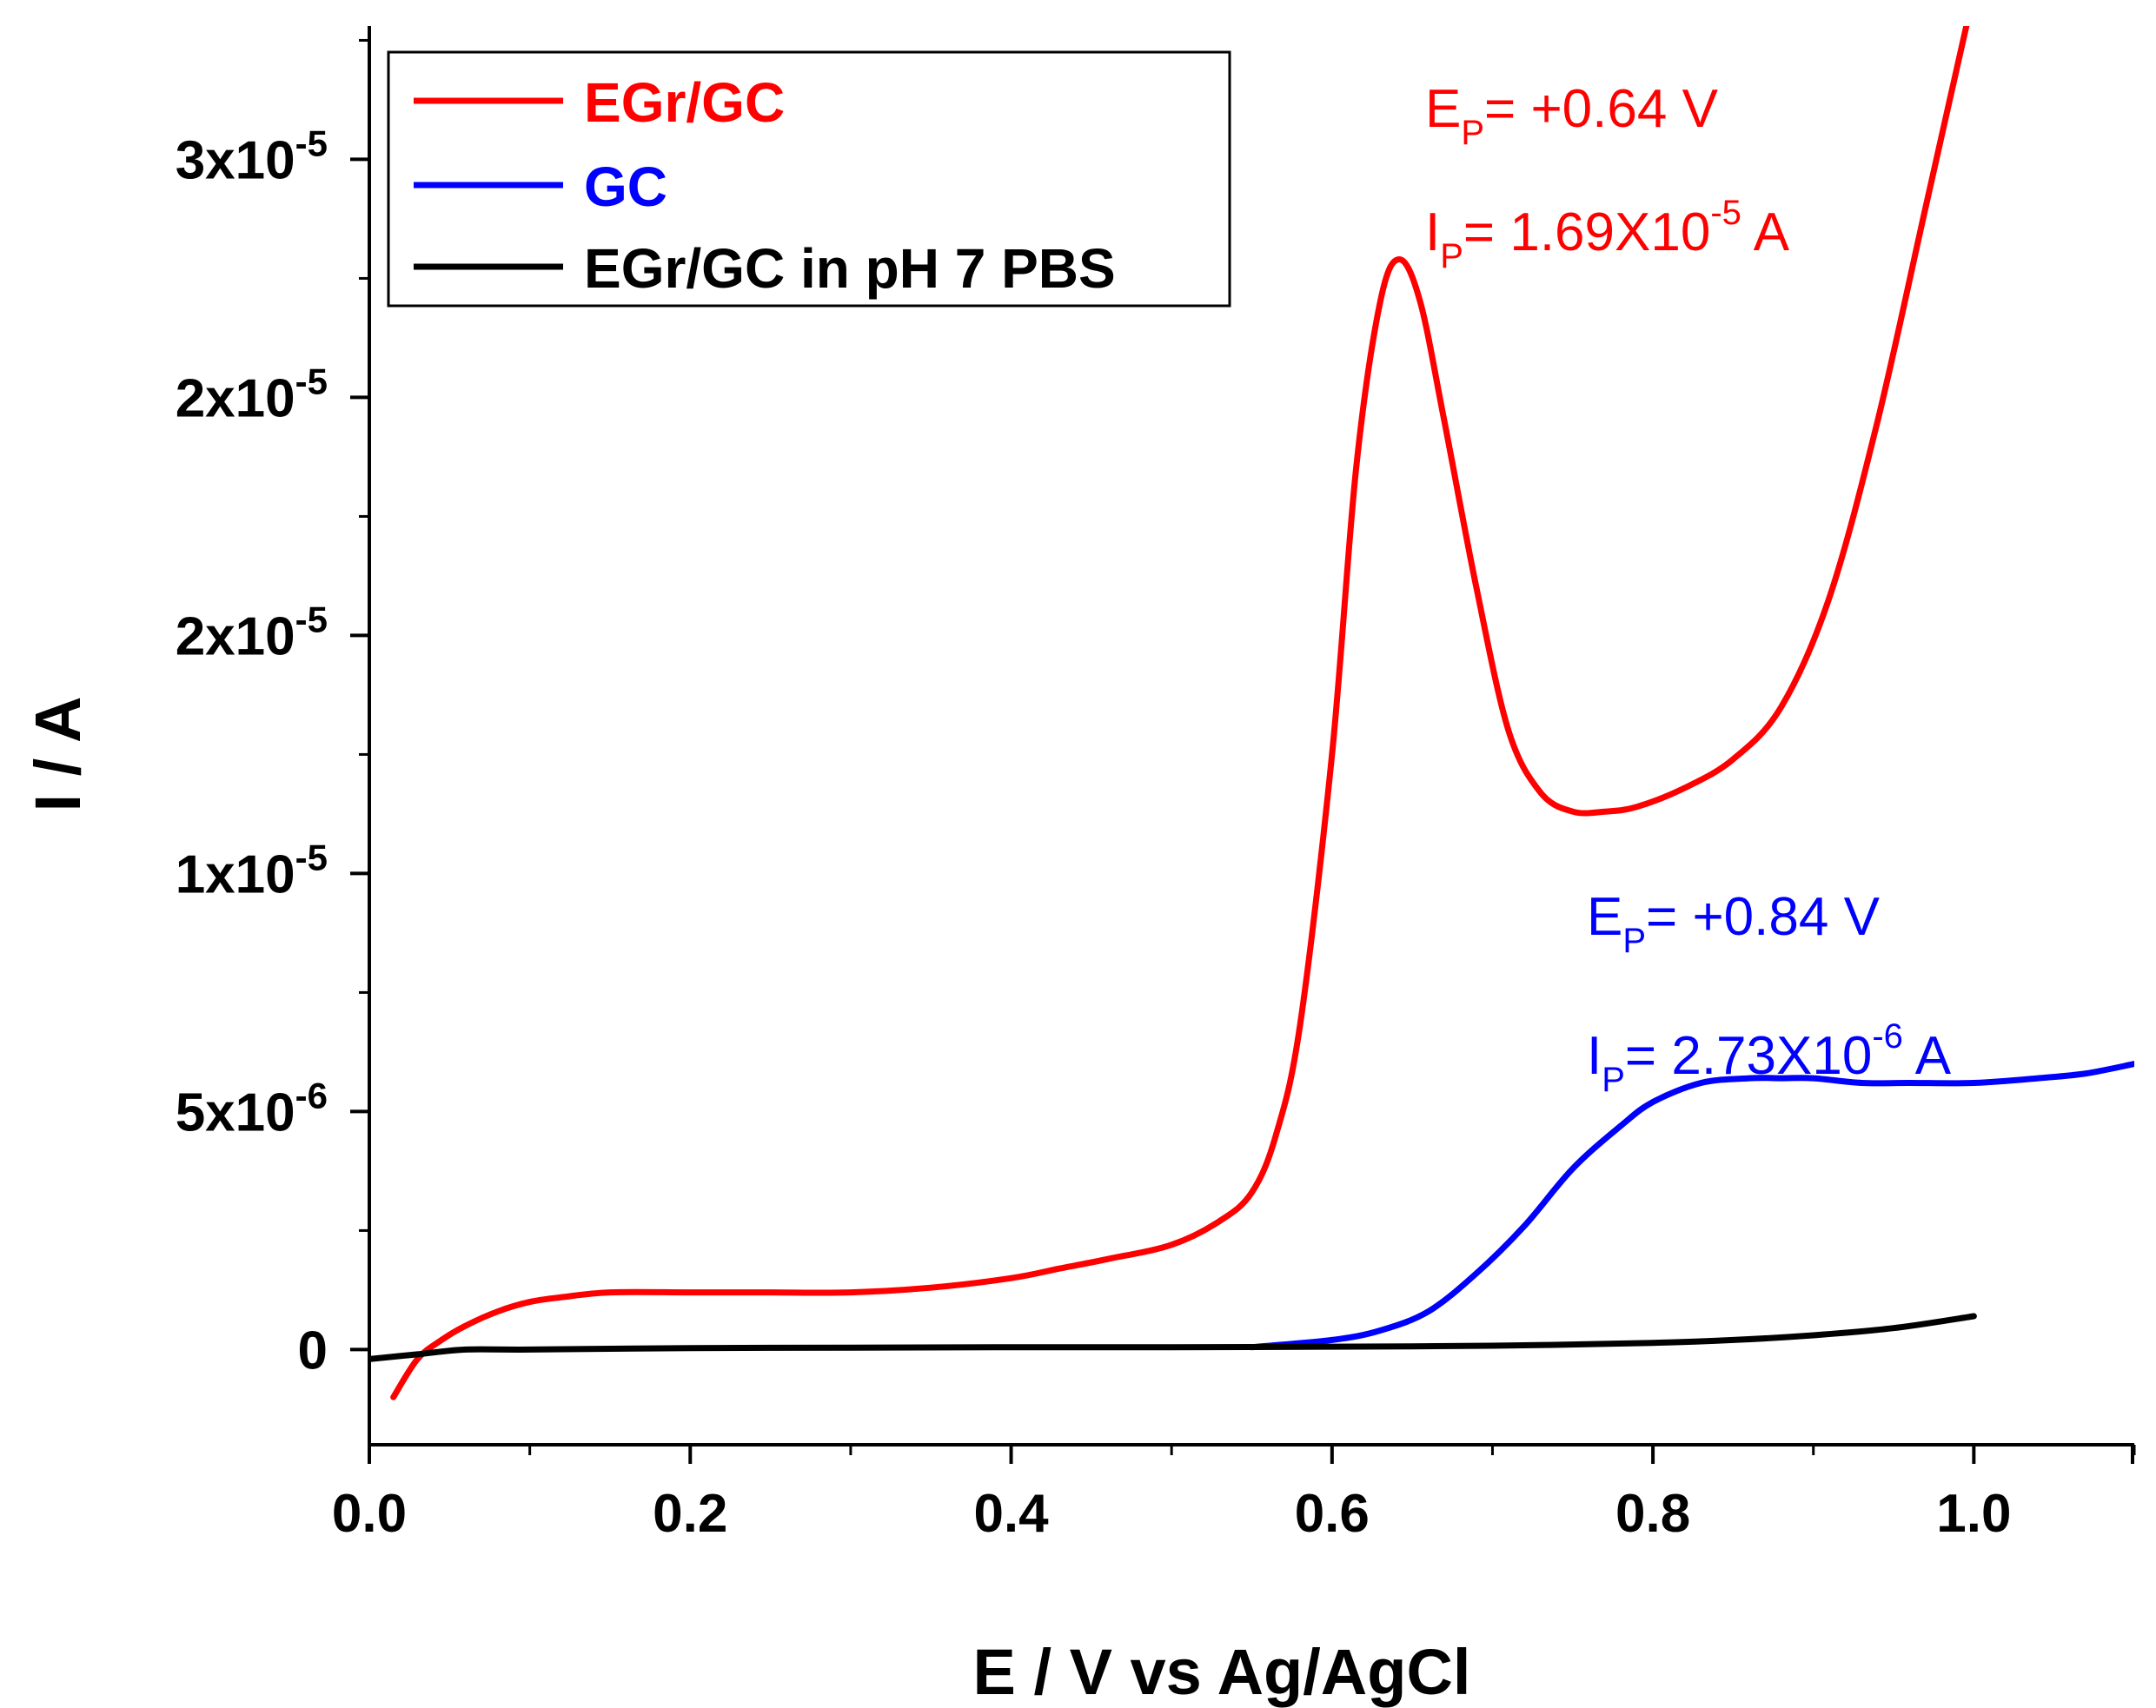 This screenshot has width=2156, height=1708. What do you see at coordinates (252, 156) in the screenshot?
I see `y-tick-label: 3x10⁻⁵` at bounding box center [252, 156].